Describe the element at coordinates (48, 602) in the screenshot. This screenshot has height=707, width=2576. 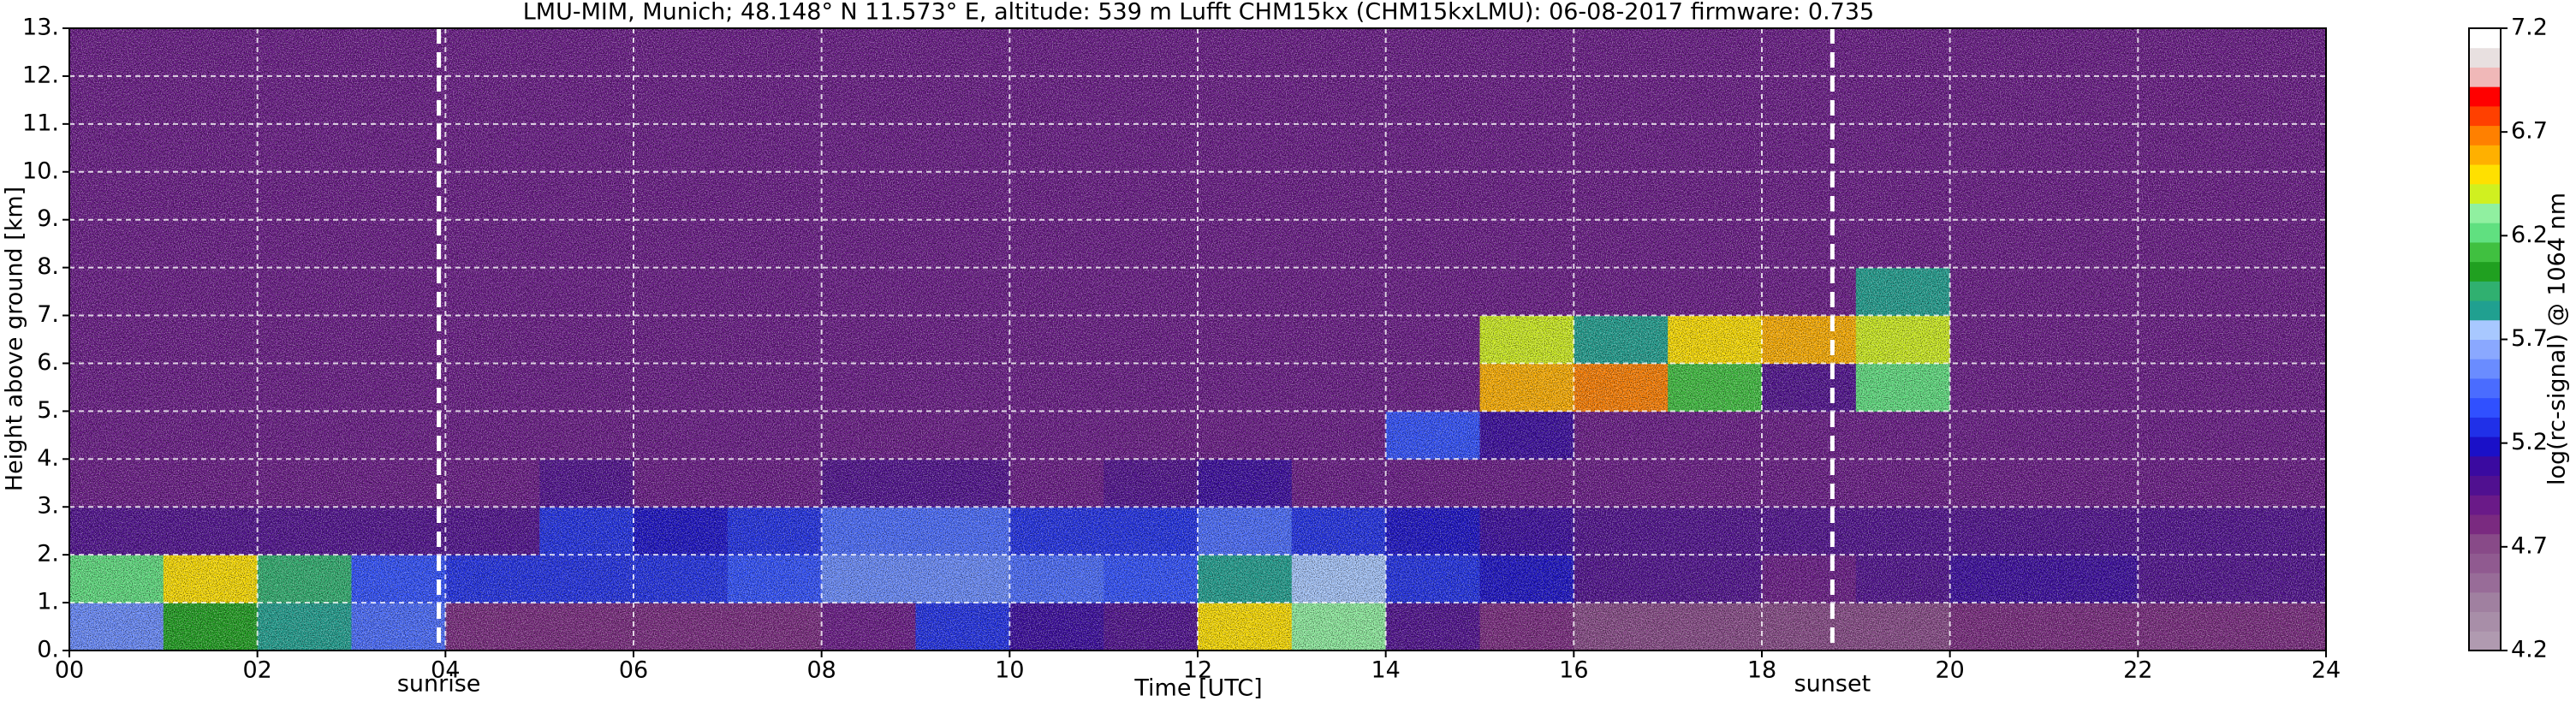
I see `y-tick-label: 1.` at that location.